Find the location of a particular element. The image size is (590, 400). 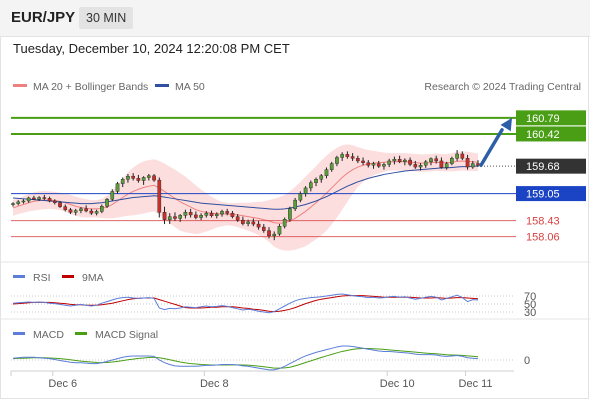

ma20-legend-swatch is located at coordinates (20, 85).